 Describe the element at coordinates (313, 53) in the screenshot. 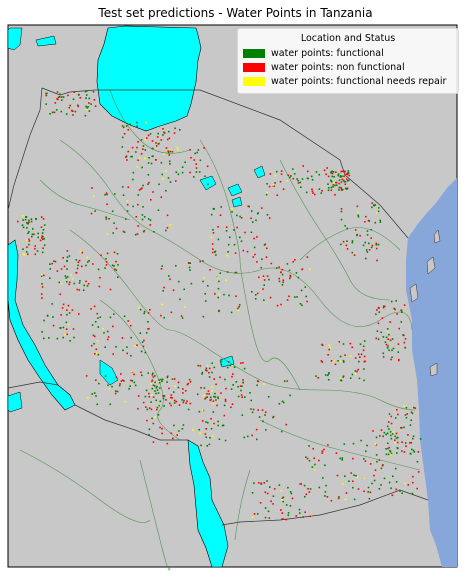

I see `legend-item-functional: water points: functional` at that location.